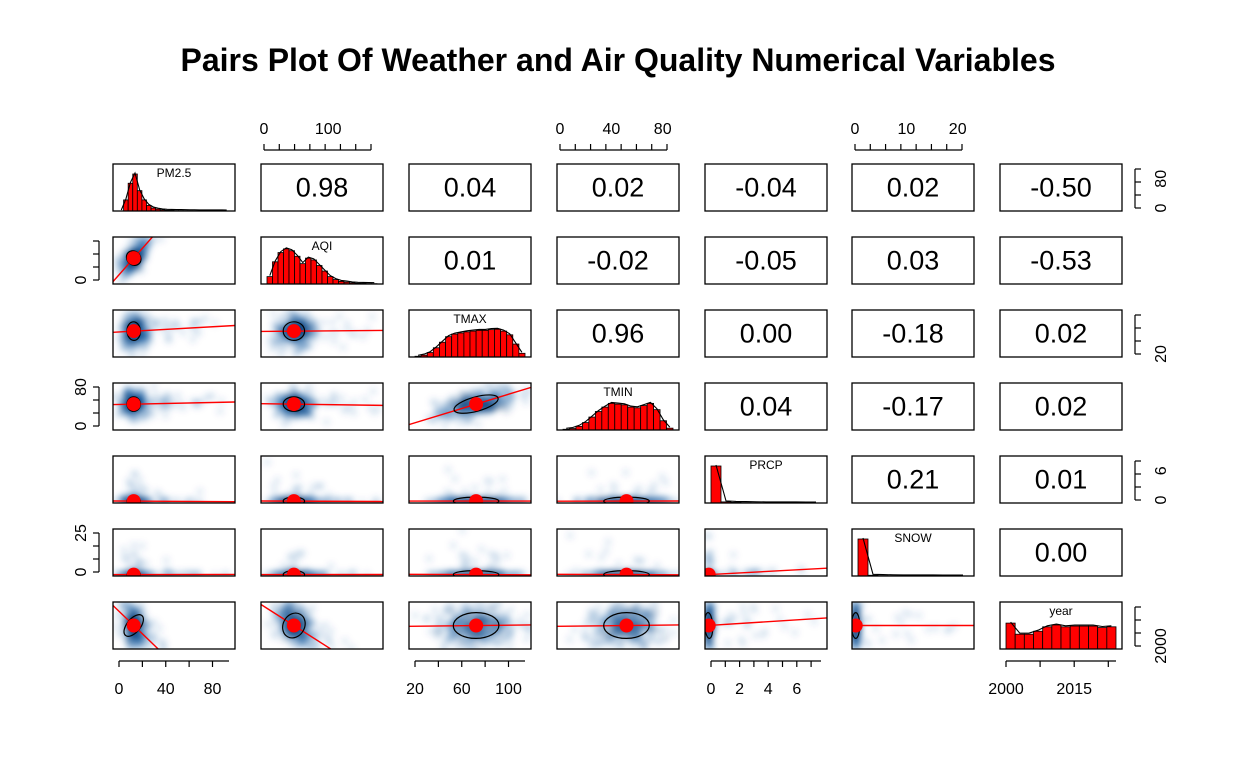 Image resolution: width=1236 pixels, height=763 pixels. What do you see at coordinates (470, 261) in the screenshot?
I see `correlation-value: 0.01` at bounding box center [470, 261].